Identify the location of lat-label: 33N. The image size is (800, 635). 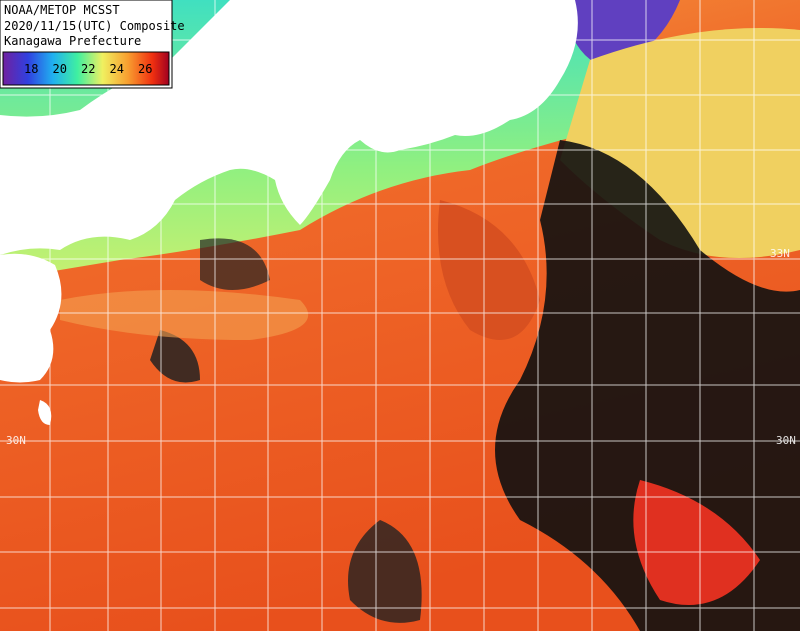
(780, 253).